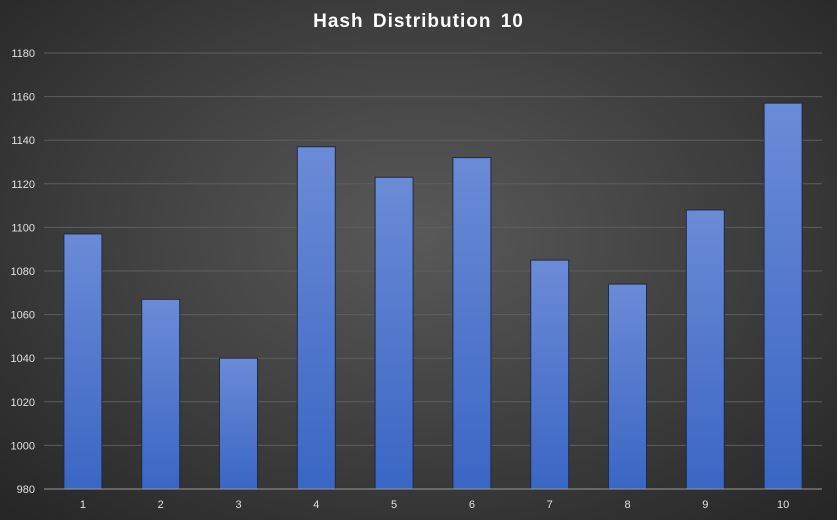  Describe the element at coordinates (434, 505) in the screenshot. I see `x-axis-ticks: 1 2 3 4 5 6 7 8 9 10` at that location.